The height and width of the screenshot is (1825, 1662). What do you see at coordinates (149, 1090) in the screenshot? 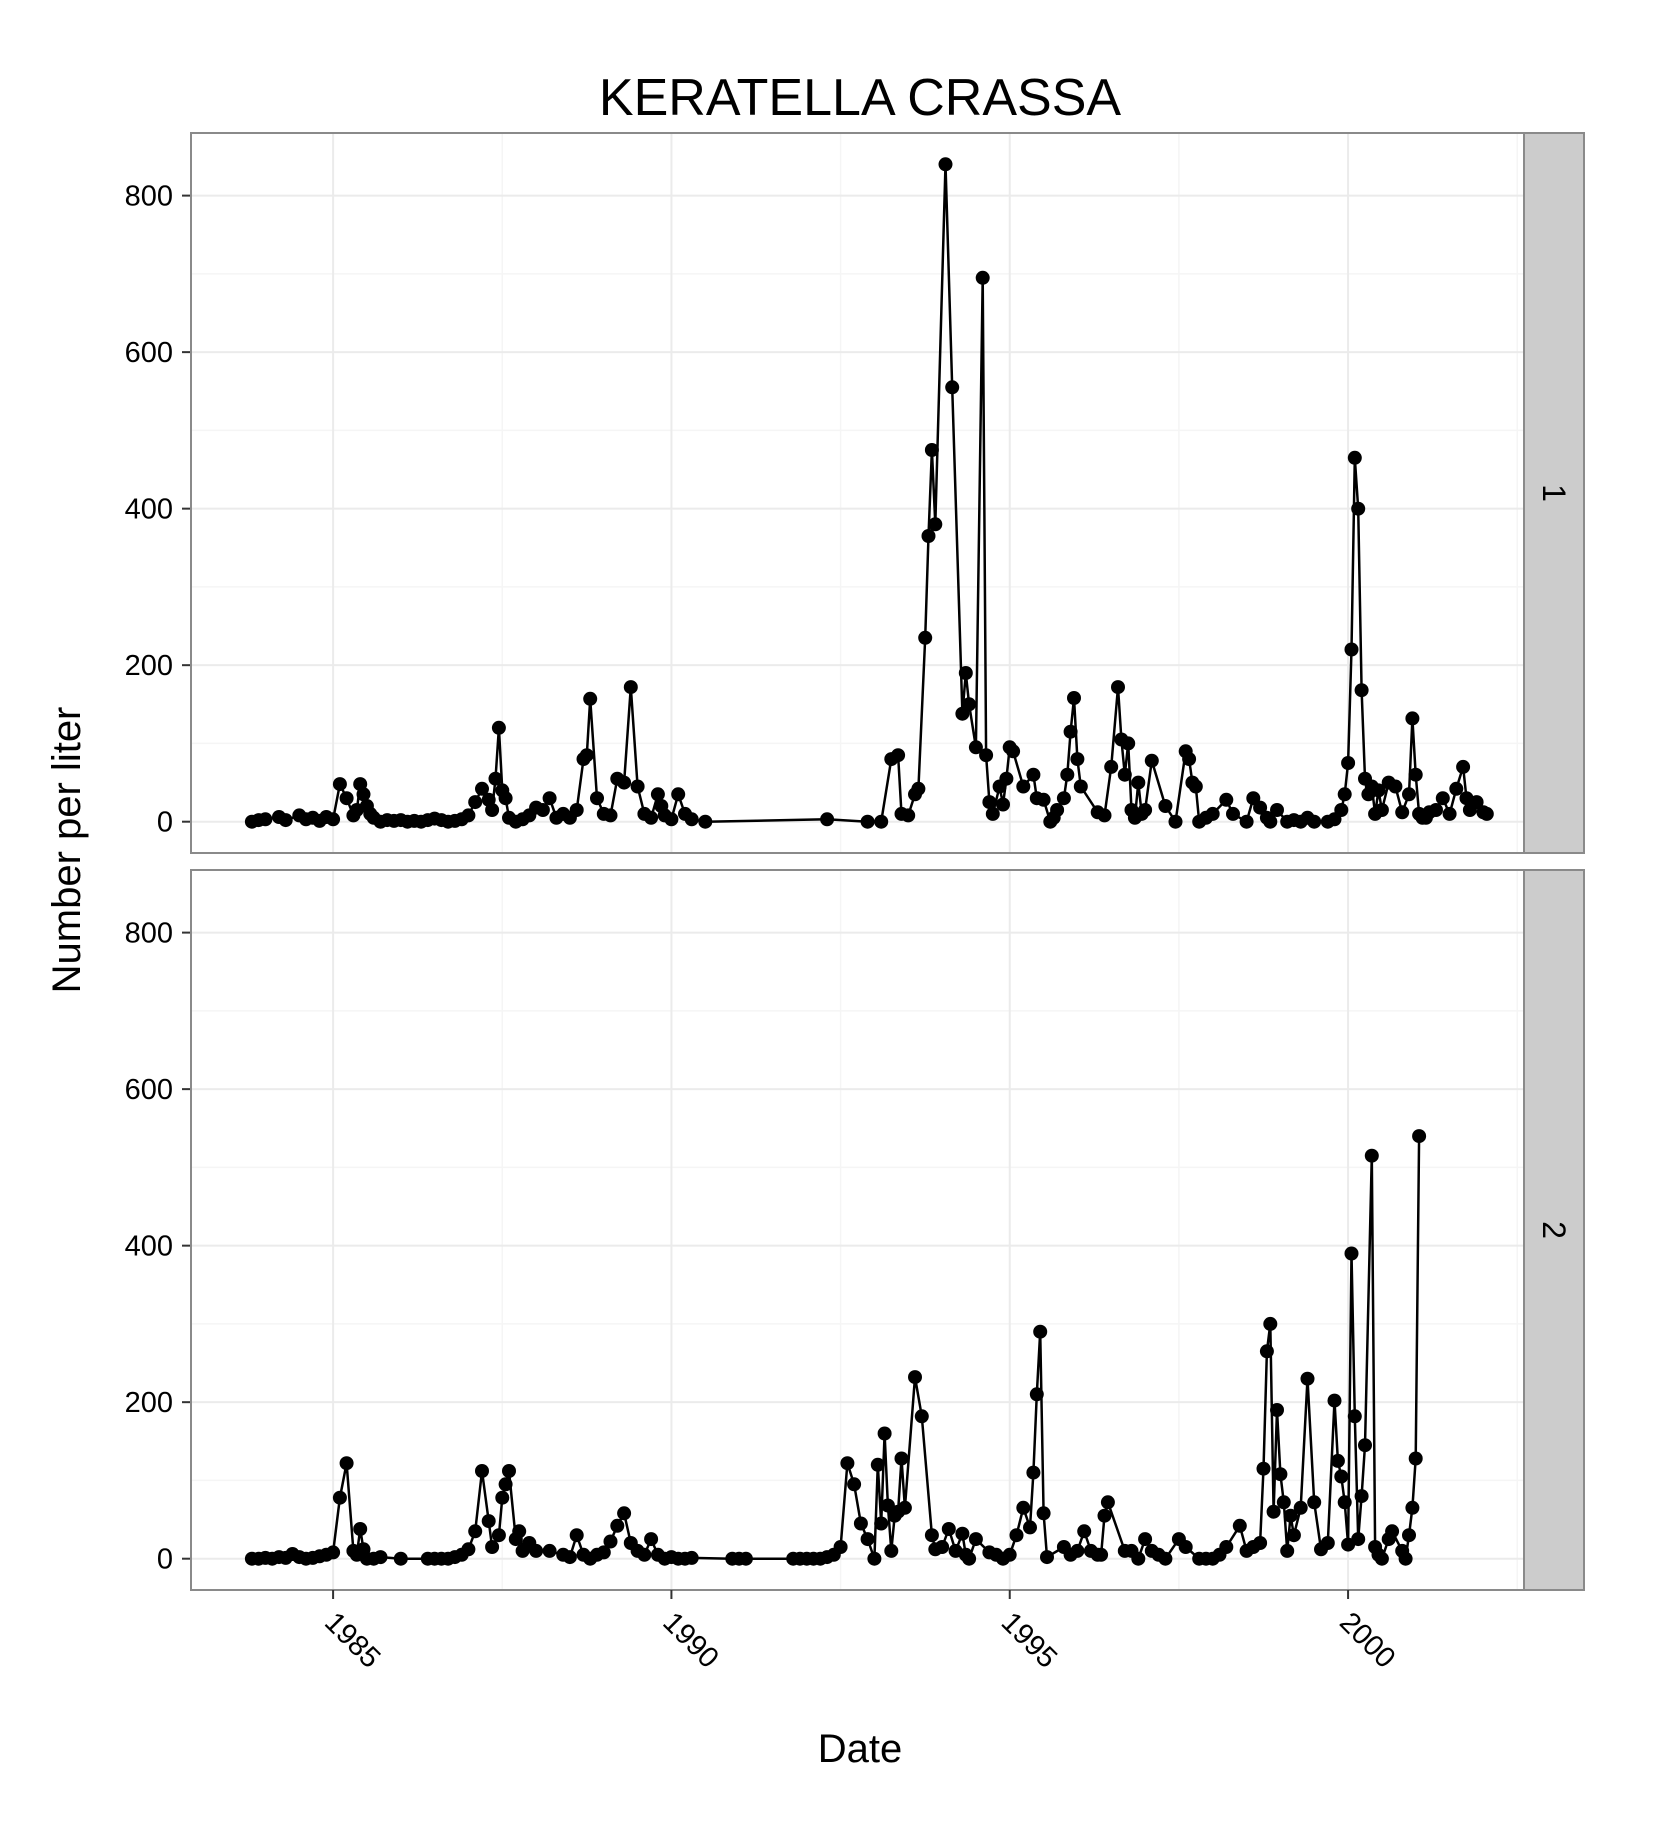
I see `y-tick-label: 600` at bounding box center [149, 1090].